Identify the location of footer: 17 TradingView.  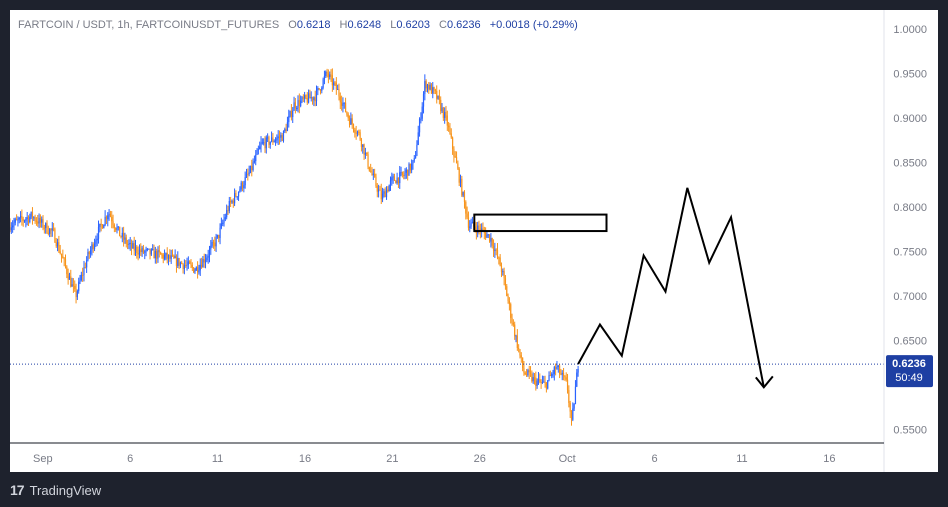
(55, 490).